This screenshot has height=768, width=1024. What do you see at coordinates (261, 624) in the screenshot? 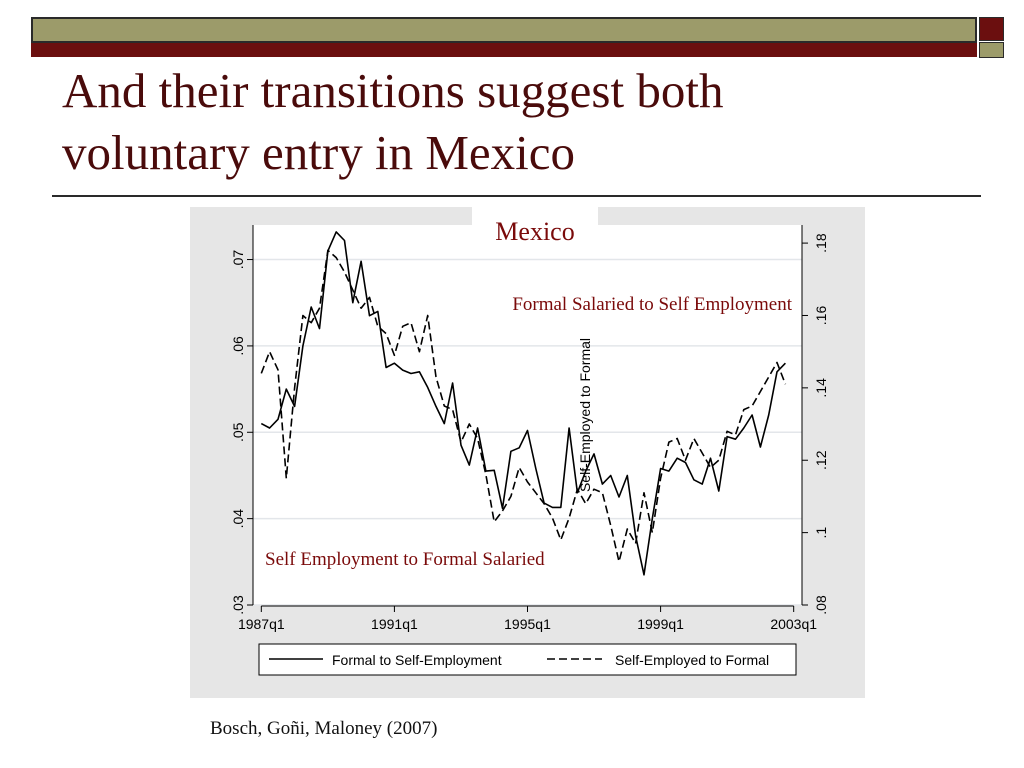
I see `x-tick-label: 1987q1` at bounding box center [261, 624].